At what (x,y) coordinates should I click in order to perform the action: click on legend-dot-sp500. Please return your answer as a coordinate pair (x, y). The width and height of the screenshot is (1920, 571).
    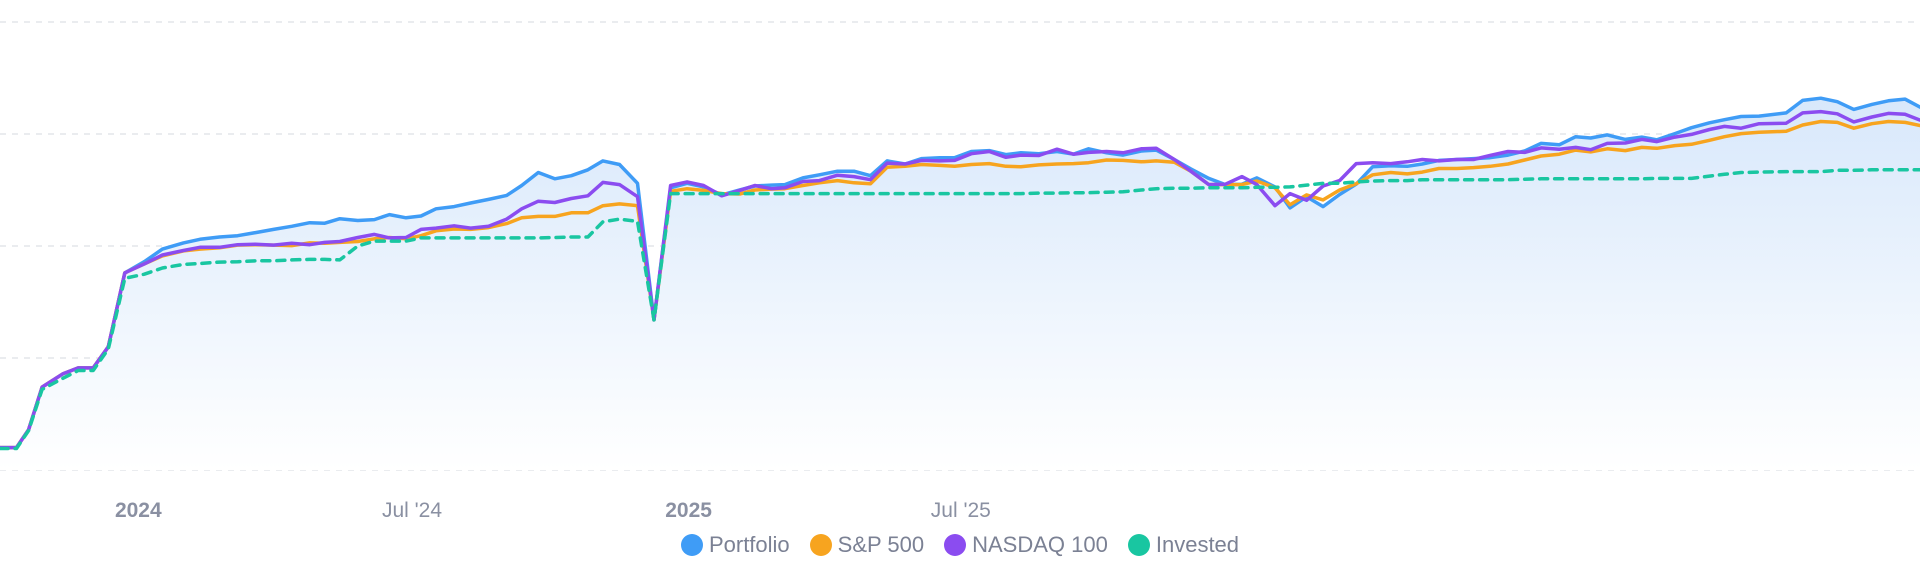
    Looking at the image, I should click on (820, 545).